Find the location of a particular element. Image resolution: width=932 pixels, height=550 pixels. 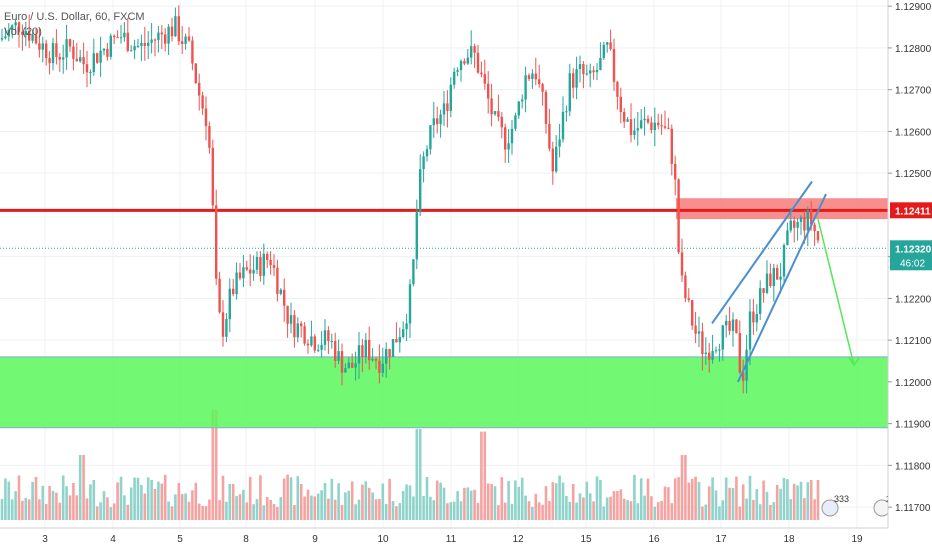

x-tick-label: 9 is located at coordinates (315, 539).